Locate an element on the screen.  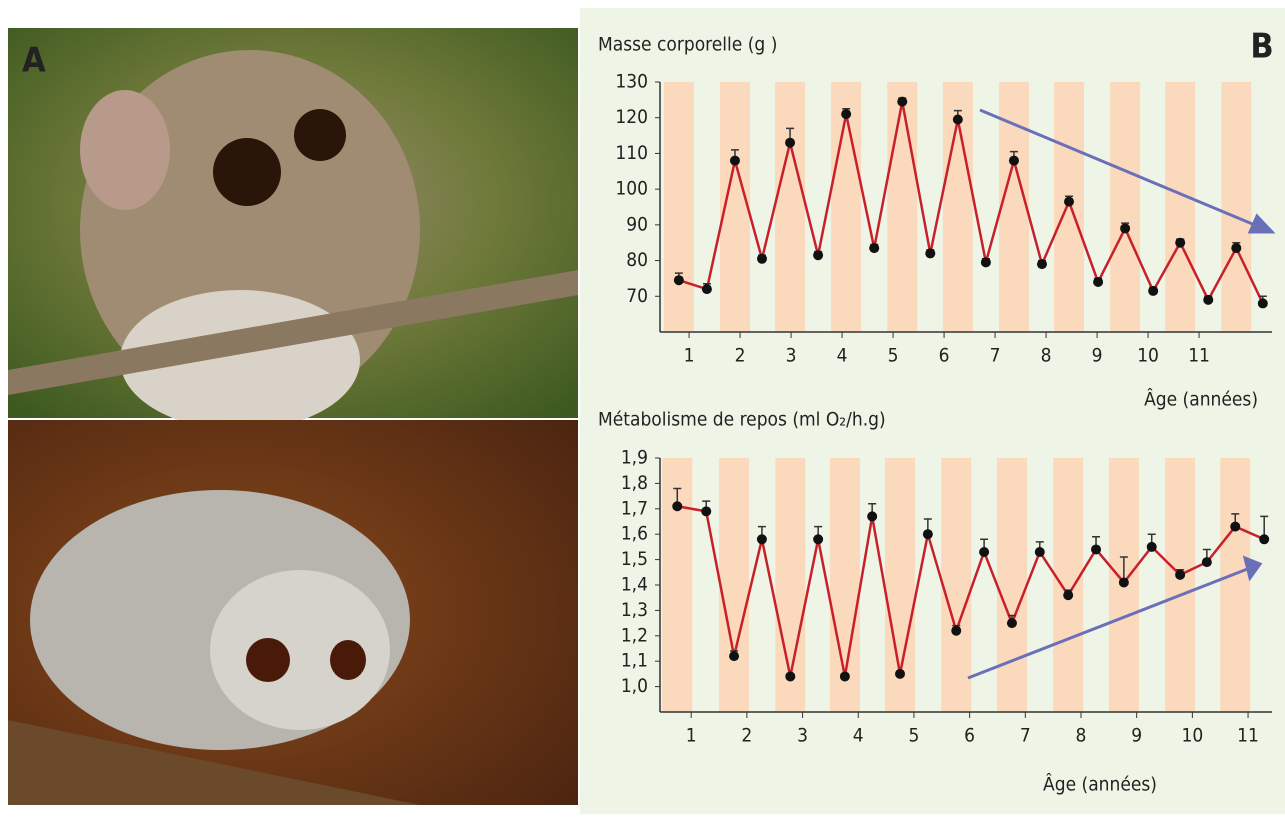
y-tick-label: 1,9 is located at coordinates (634, 458).